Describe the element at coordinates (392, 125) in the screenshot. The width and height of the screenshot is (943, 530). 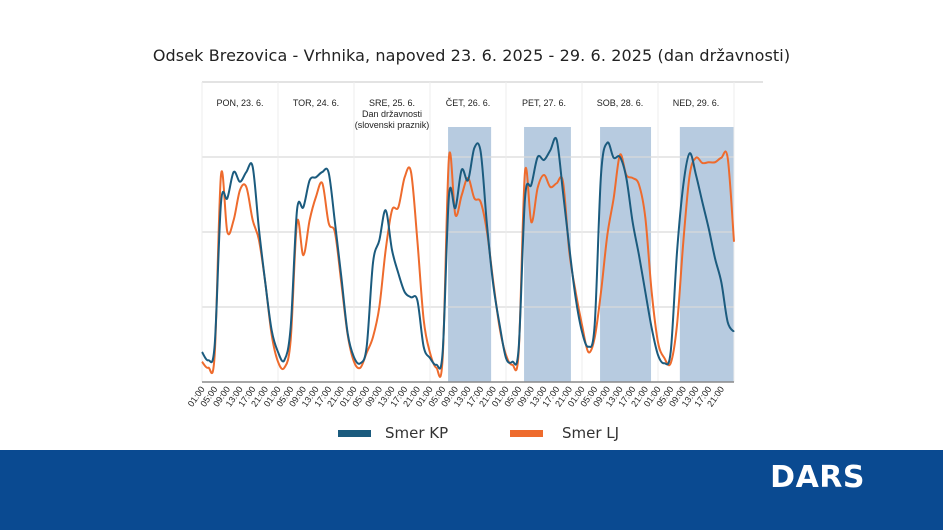
I see `day-header-label: (slovenski praznik)` at that location.